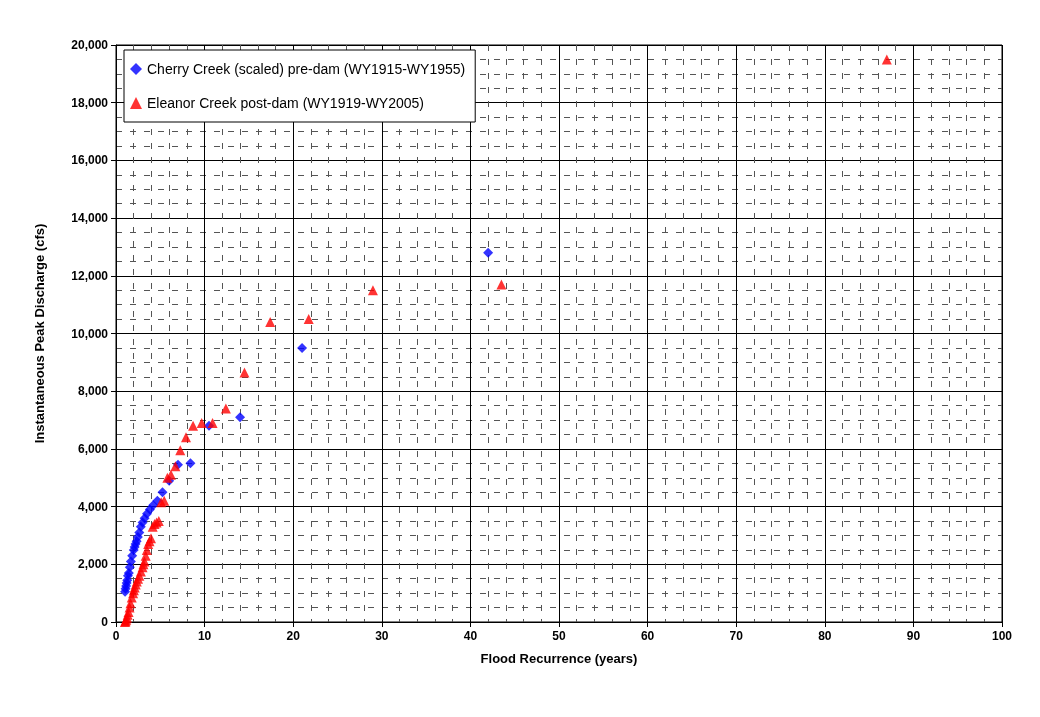 The width and height of the screenshot is (1040, 717). I want to click on y-tick-label: 0, so click(105, 622).